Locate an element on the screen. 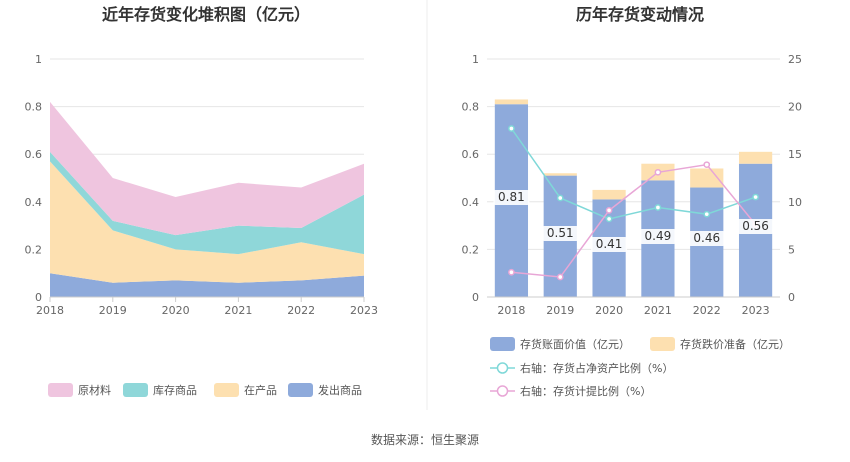 This screenshot has height=462, width=850. line-右轴：存货占净资产比例（%） is located at coordinates (633, 174).